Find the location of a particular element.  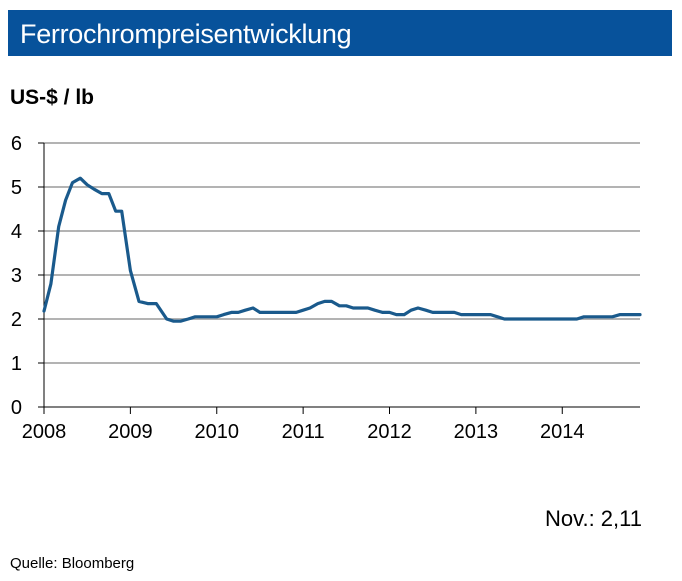

x-tick-label: 2010 is located at coordinates (217, 432).